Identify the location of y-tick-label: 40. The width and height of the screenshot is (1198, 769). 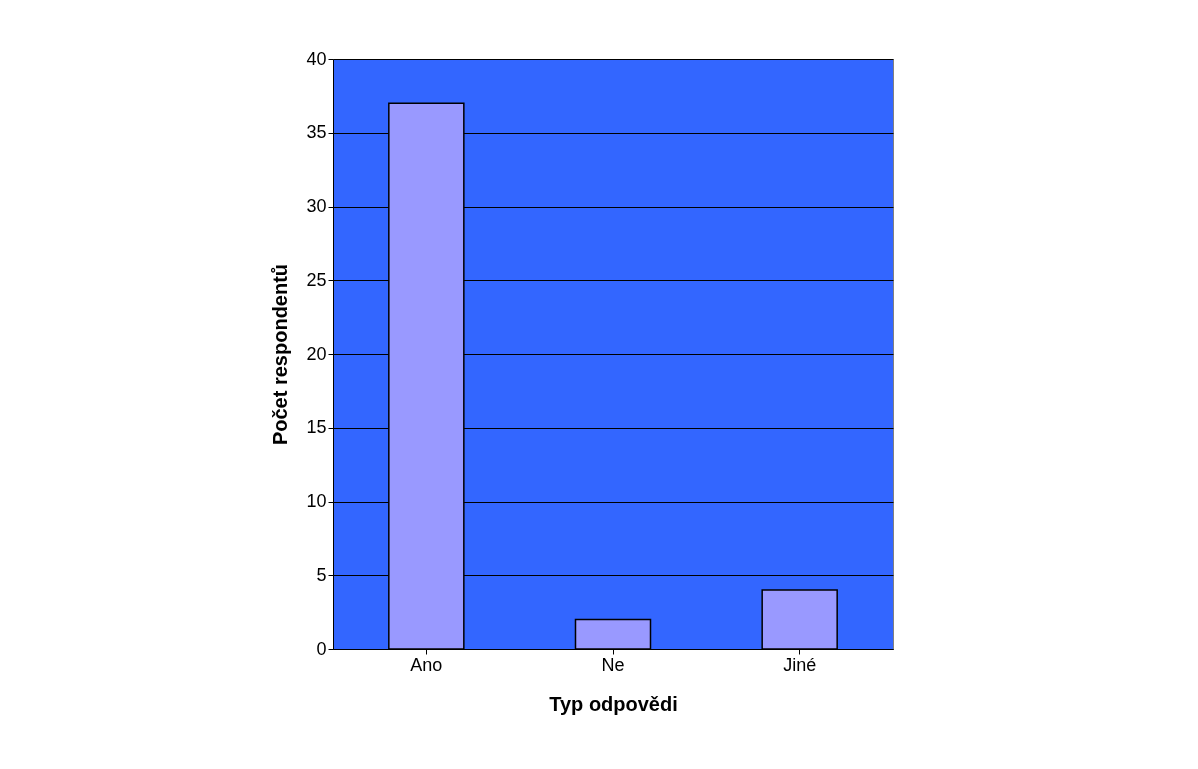
(316, 58).